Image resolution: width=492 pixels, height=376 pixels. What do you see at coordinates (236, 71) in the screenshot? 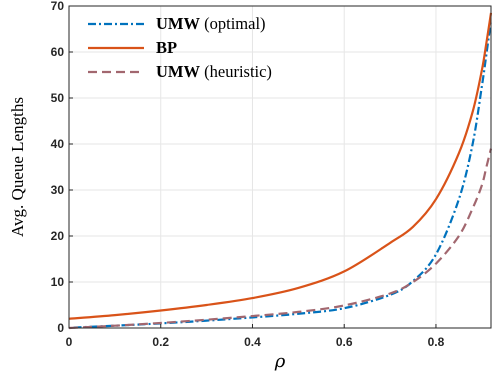
I see `legend-label-rest: (heuristic)` at bounding box center [236, 71].